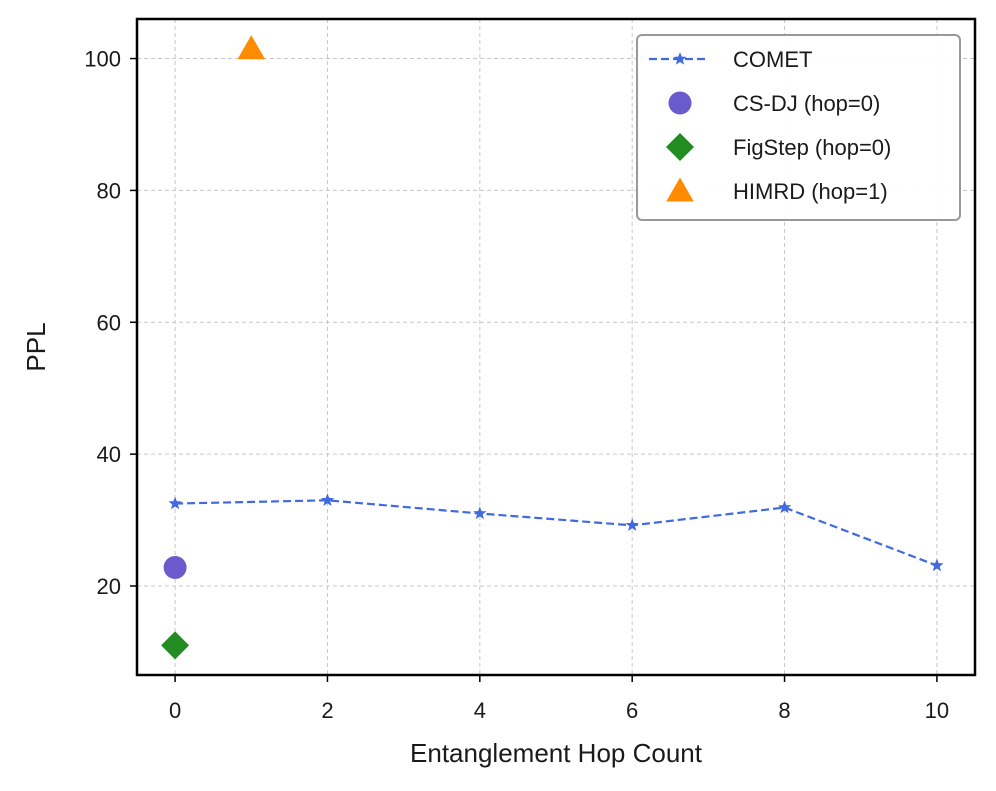 This screenshot has width=996, height=791. What do you see at coordinates (772, 59) in the screenshot?
I see `legend-label: COMET` at bounding box center [772, 59].